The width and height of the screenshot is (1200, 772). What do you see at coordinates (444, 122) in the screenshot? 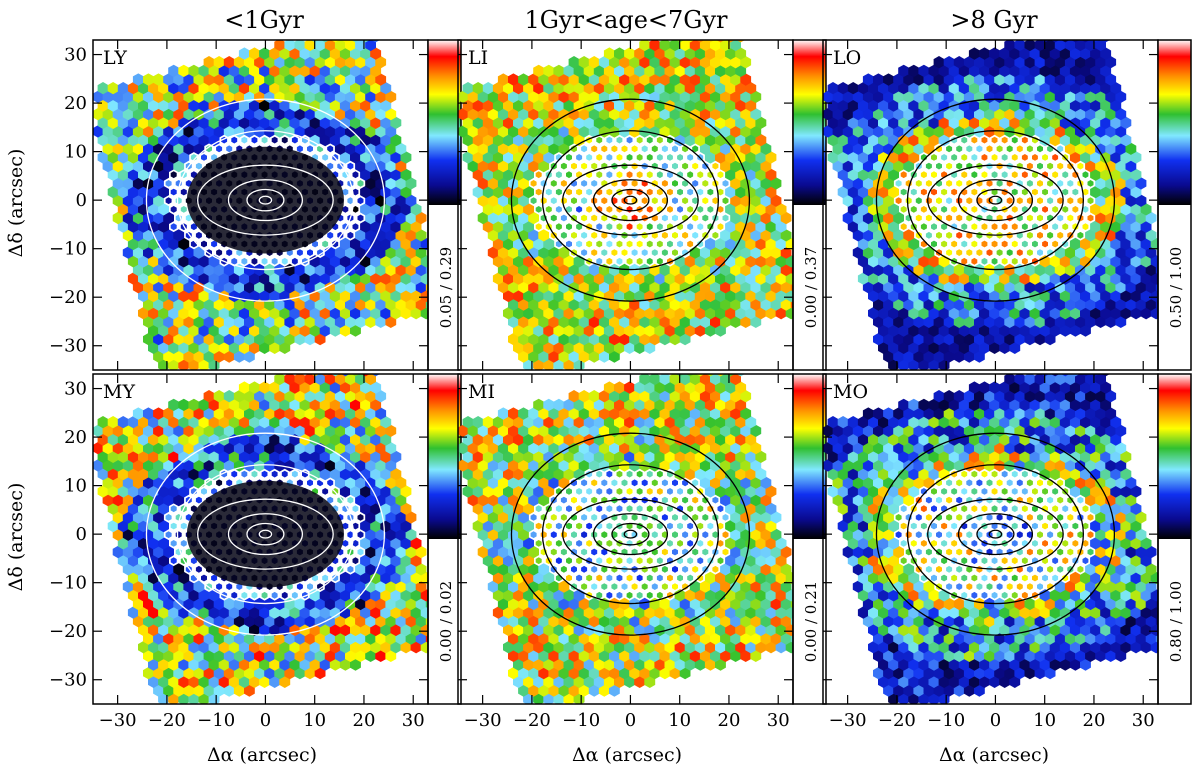
I see `colorbar` at bounding box center [444, 122].